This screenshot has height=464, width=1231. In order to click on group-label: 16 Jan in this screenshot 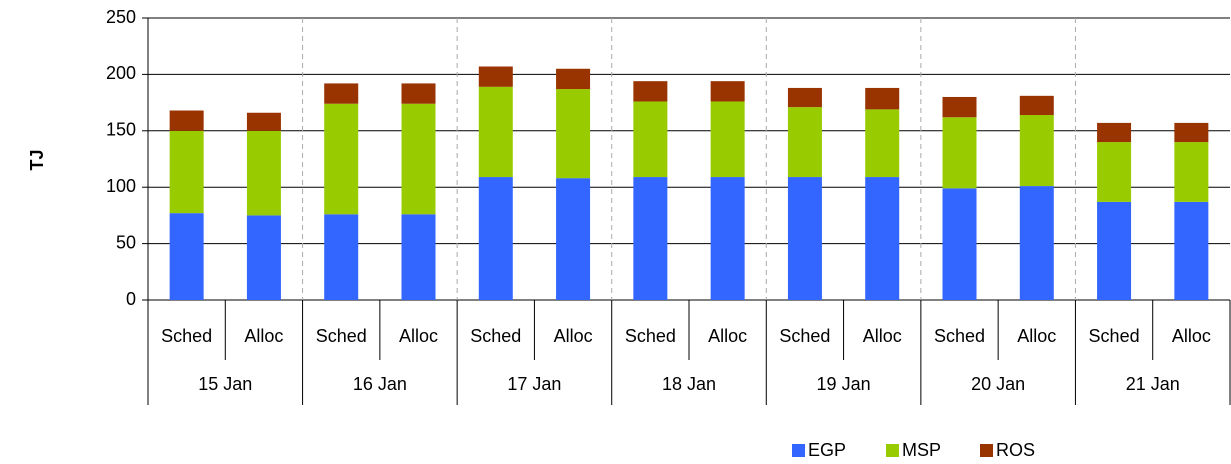, I will do `click(380, 384)`.